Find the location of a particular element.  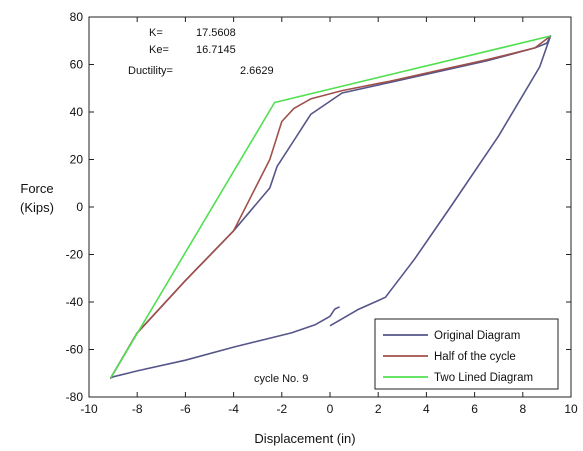

x-tick-label: 0 is located at coordinates (330, 409).